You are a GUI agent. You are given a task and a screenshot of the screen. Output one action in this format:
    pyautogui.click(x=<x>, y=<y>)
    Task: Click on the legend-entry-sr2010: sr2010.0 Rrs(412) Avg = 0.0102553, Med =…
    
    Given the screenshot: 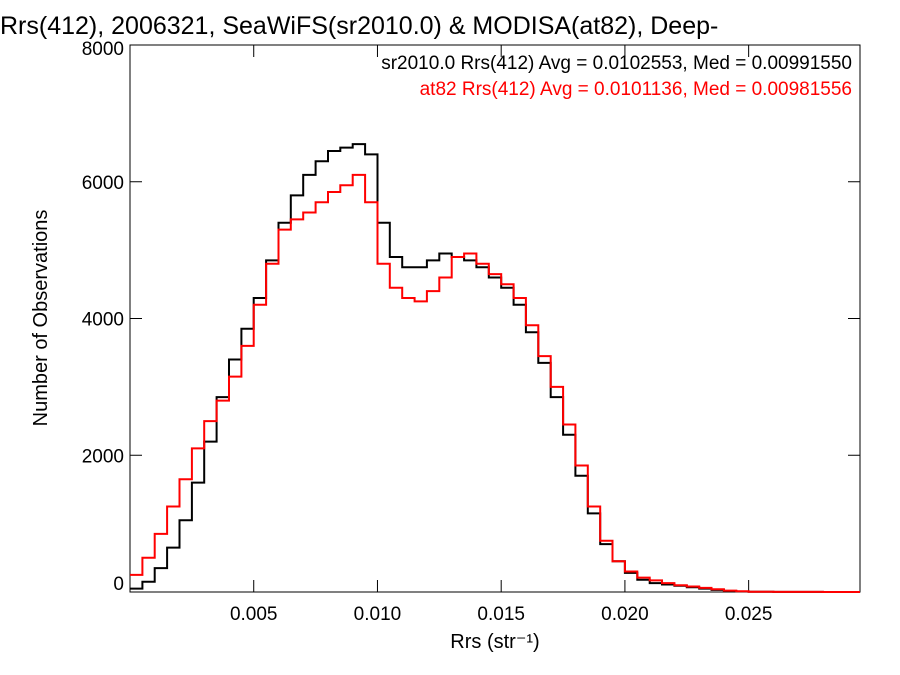 What is the action you would take?
    pyautogui.click(x=616, y=63)
    